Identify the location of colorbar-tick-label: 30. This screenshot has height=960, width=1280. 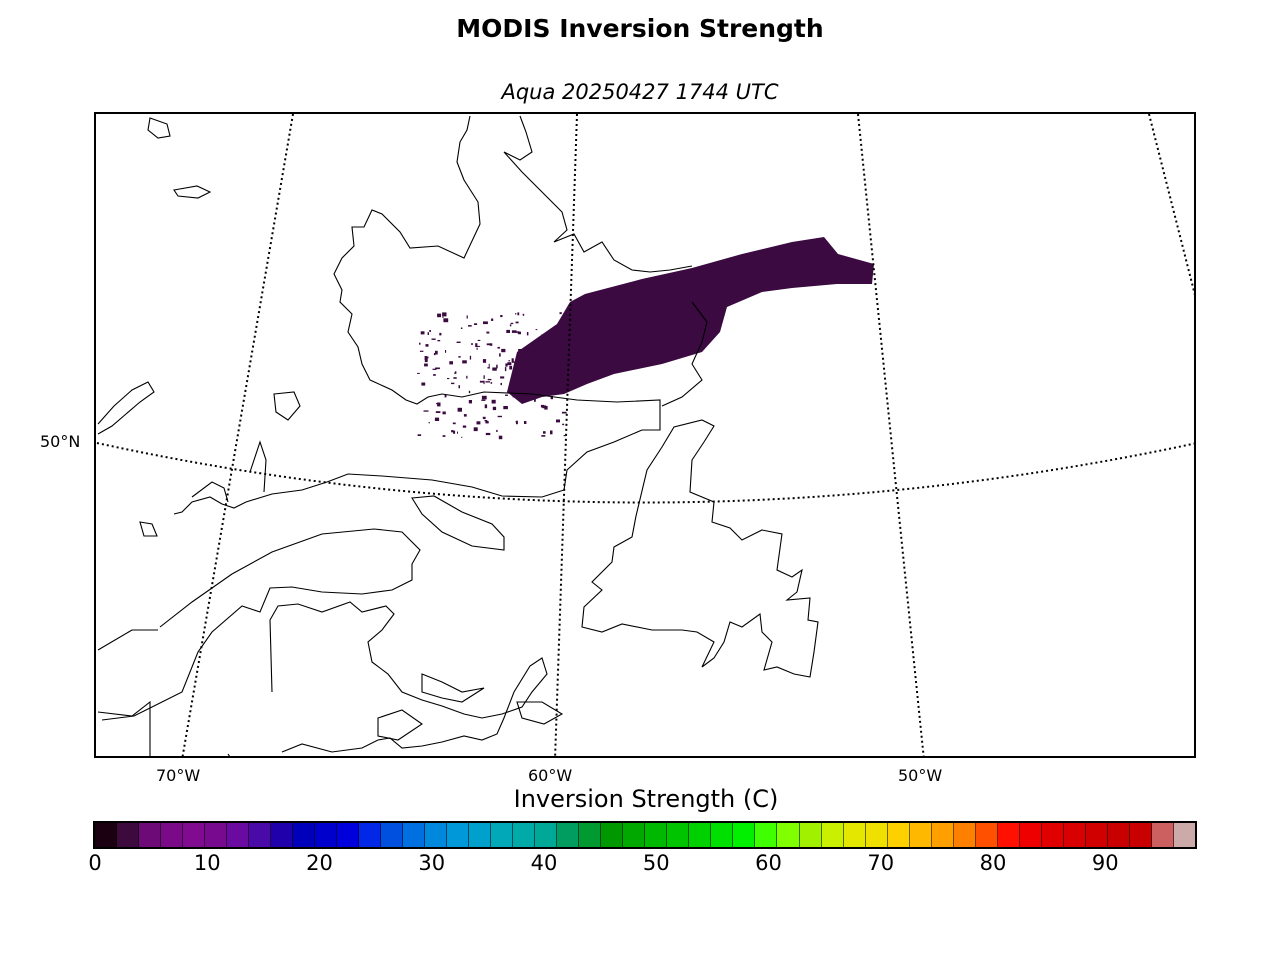
(432, 863).